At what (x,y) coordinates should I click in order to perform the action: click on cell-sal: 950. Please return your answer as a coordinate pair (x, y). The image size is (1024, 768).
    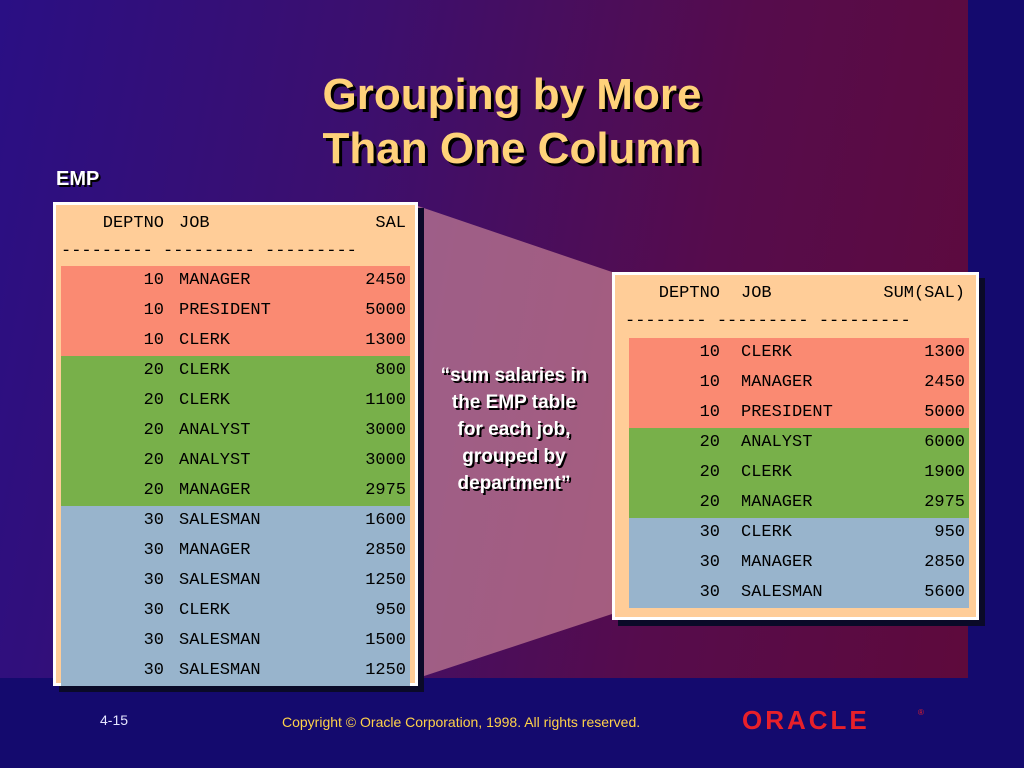
    Looking at the image, I should click on (390, 610).